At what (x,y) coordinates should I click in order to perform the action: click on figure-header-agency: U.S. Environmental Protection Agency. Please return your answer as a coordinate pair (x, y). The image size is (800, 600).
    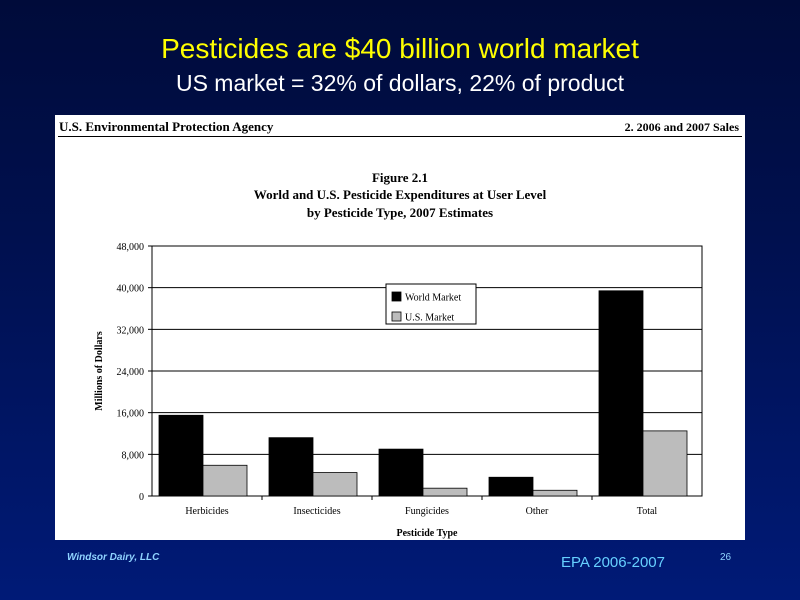
    Looking at the image, I should click on (166, 126).